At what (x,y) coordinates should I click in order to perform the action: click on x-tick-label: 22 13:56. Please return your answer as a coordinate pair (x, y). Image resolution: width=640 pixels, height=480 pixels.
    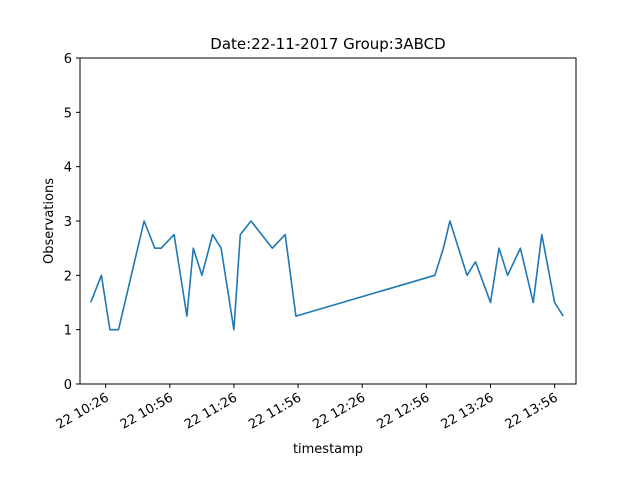
    Looking at the image, I should click on (532, 411).